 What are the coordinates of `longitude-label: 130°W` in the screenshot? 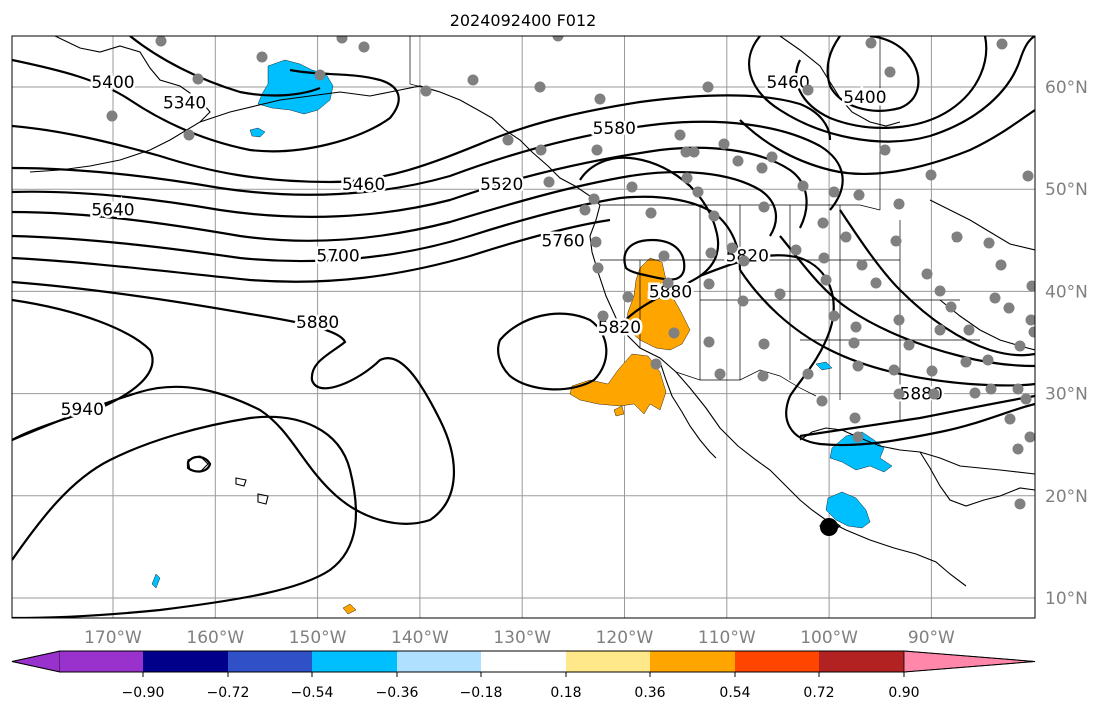 It's located at (522, 638).